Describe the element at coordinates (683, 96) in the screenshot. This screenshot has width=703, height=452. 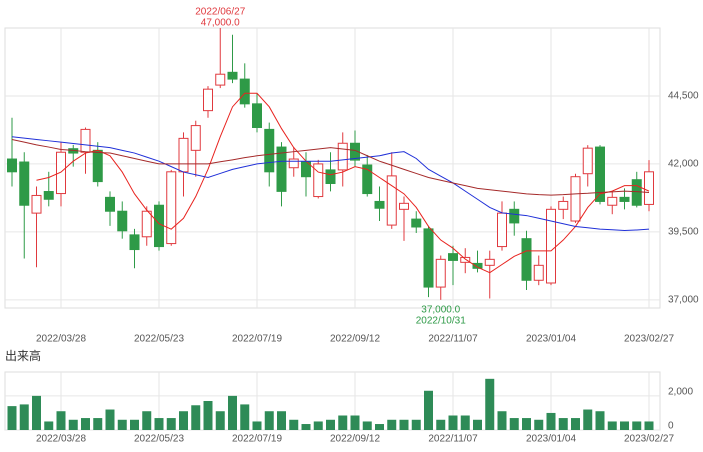
I see `y-tick-label: 44,500` at that location.